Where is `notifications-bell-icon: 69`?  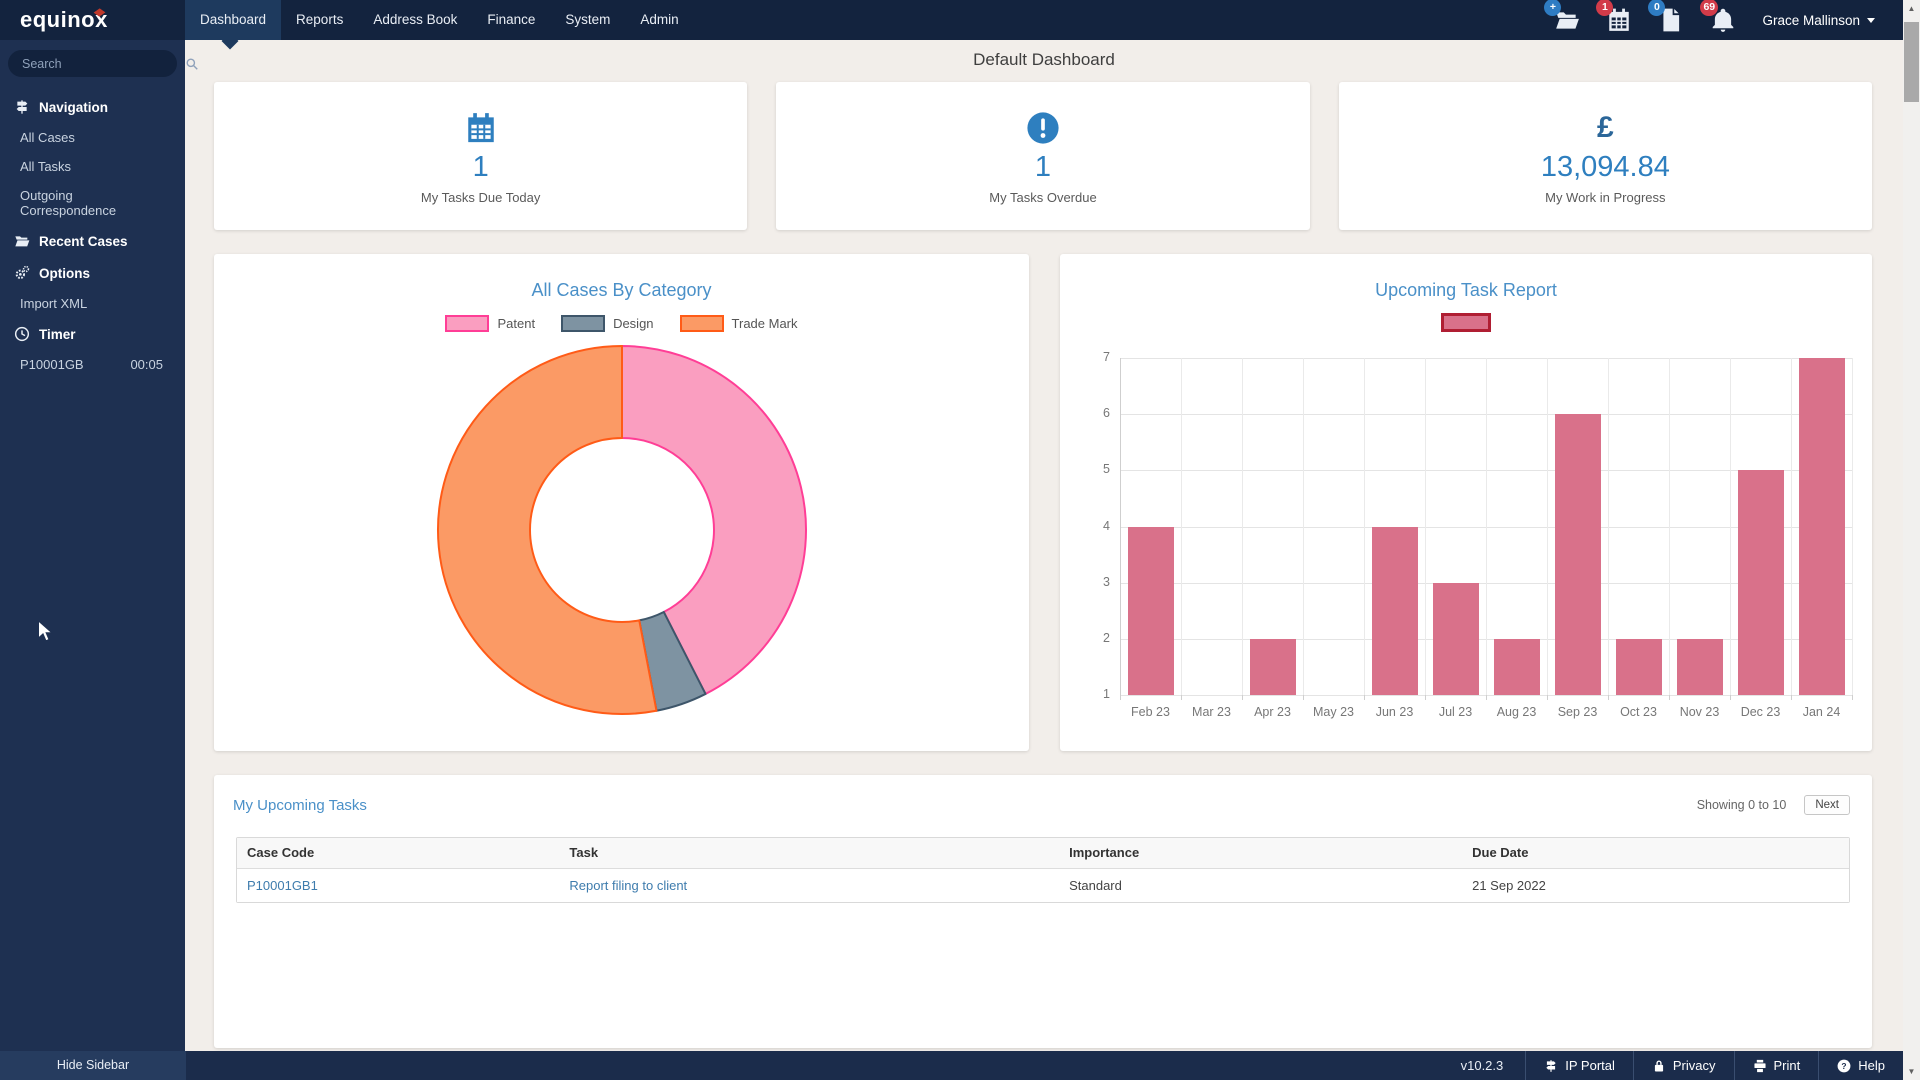 notifications-bell-icon: 69 is located at coordinates (1718, 16).